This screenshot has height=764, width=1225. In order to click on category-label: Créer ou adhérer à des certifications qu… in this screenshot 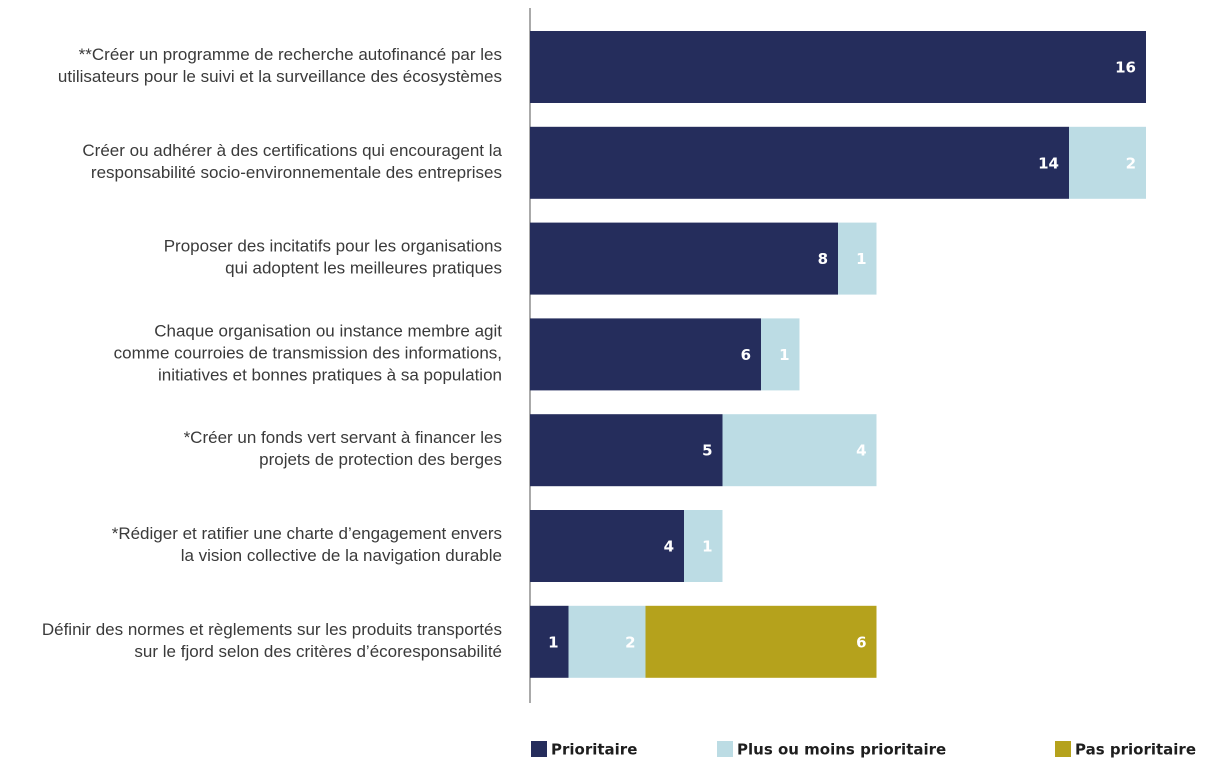, I will do `click(292, 161)`.